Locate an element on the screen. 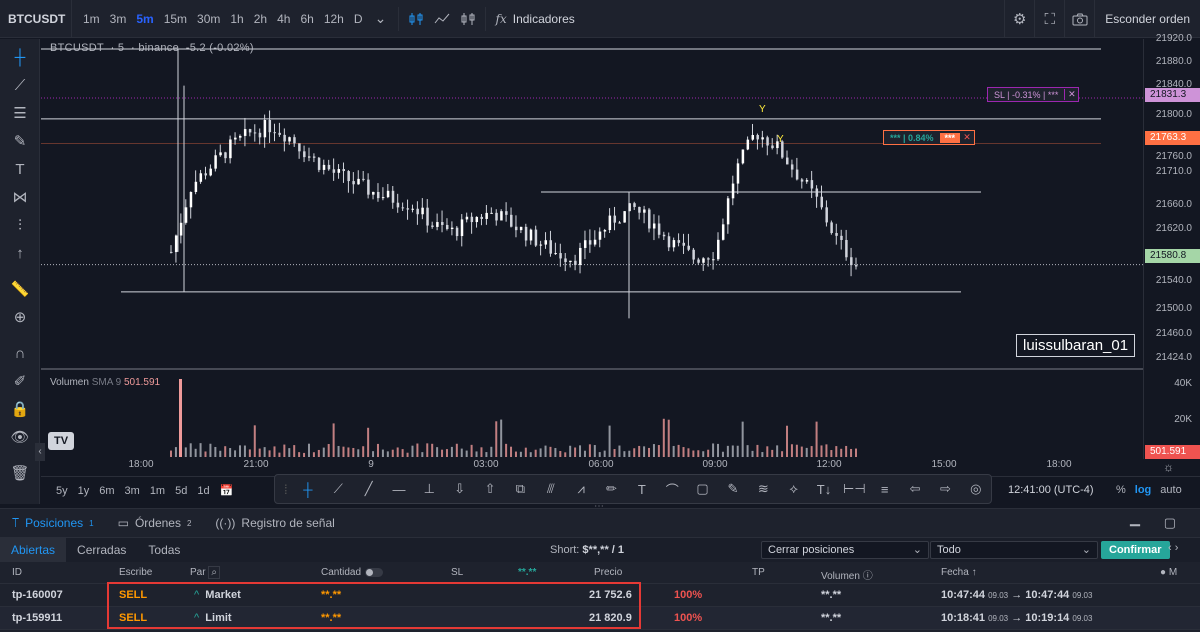  timeframe-4h: 4h is located at coordinates (284, 18).